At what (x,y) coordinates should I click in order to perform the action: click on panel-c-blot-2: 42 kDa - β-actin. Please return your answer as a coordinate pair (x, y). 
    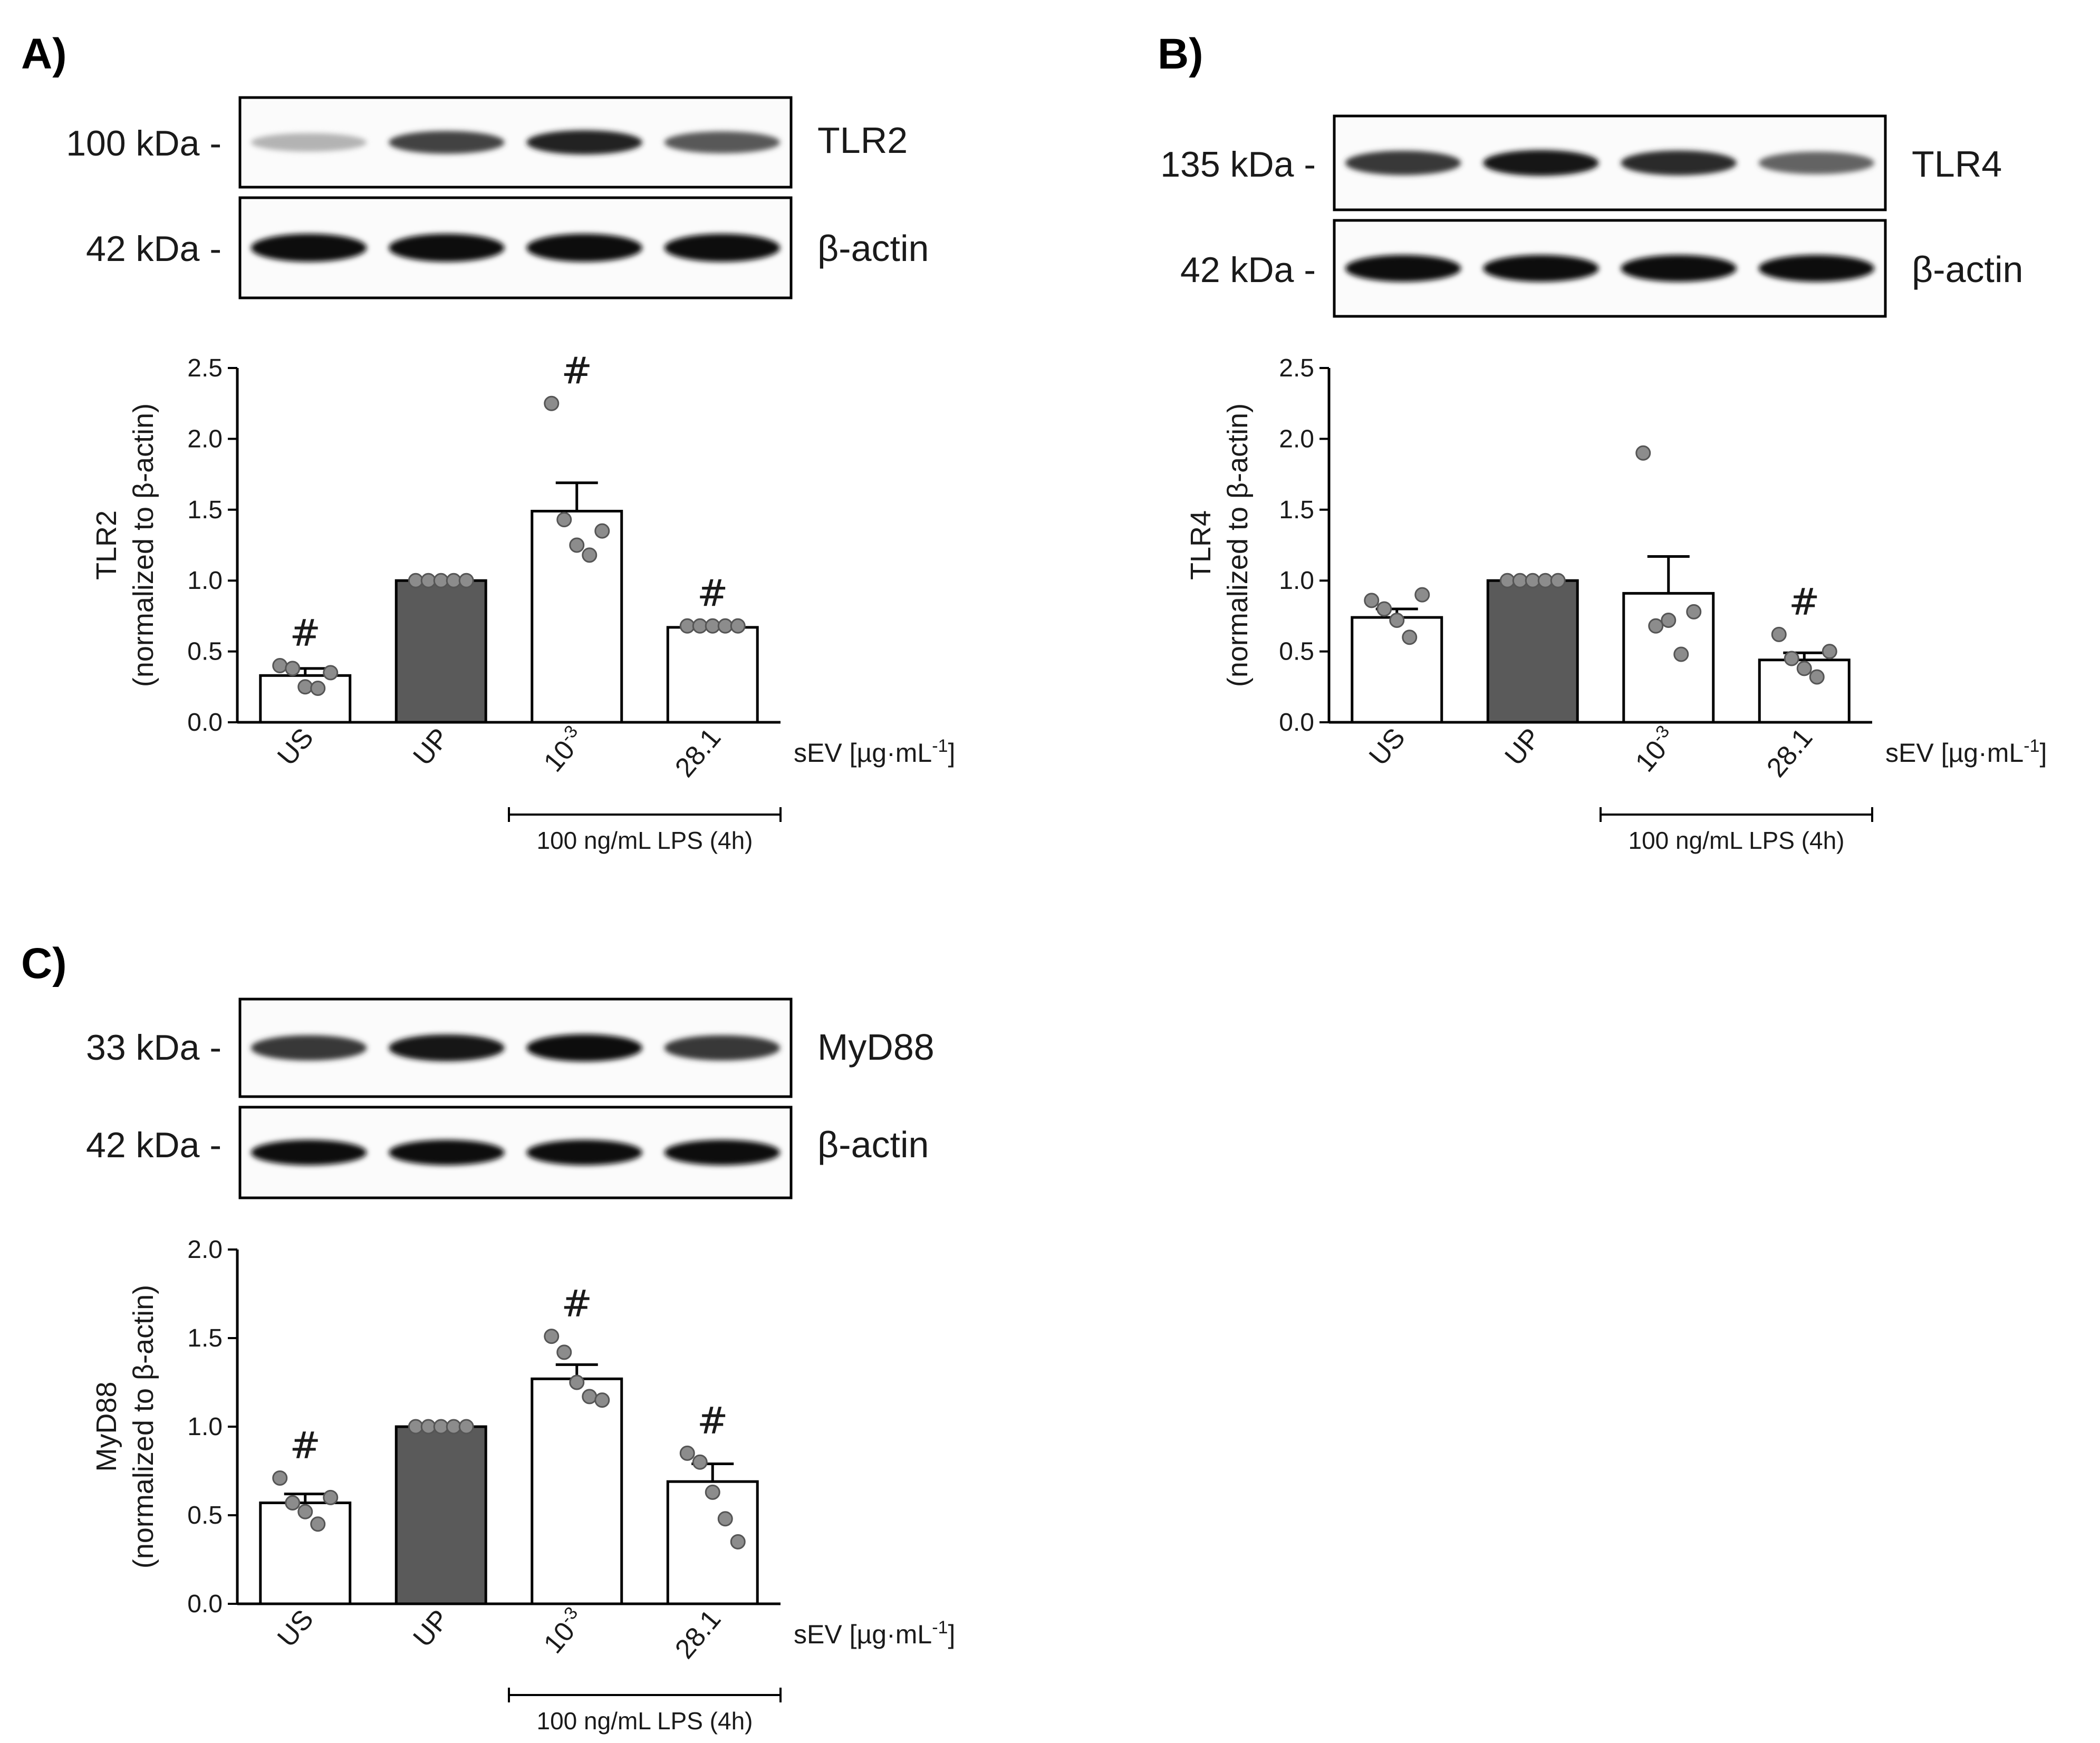
    Looking at the image, I should click on (508, 1152).